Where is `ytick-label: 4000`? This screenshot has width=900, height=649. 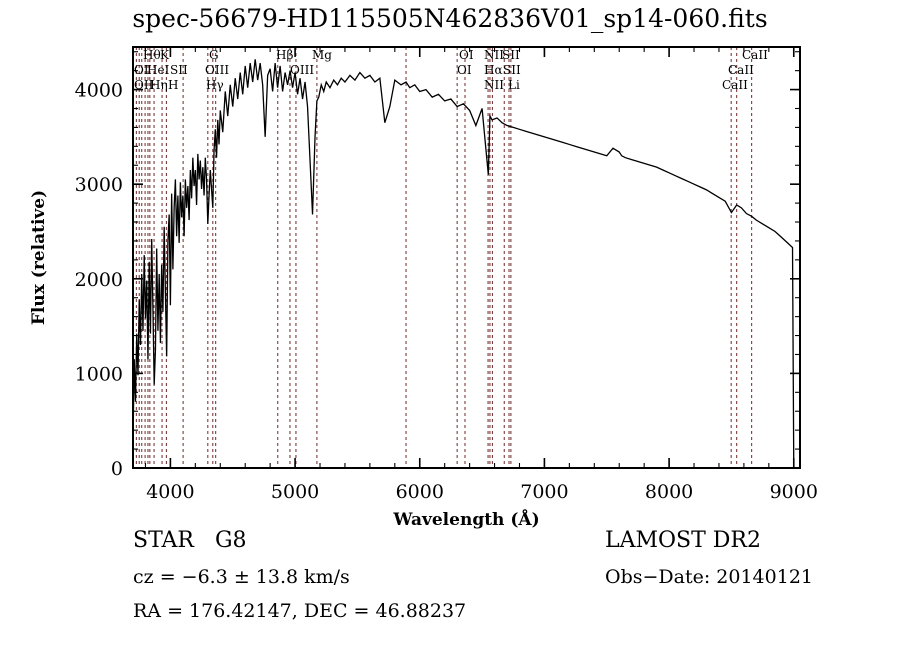 ytick-label: 4000 is located at coordinates (99, 91).